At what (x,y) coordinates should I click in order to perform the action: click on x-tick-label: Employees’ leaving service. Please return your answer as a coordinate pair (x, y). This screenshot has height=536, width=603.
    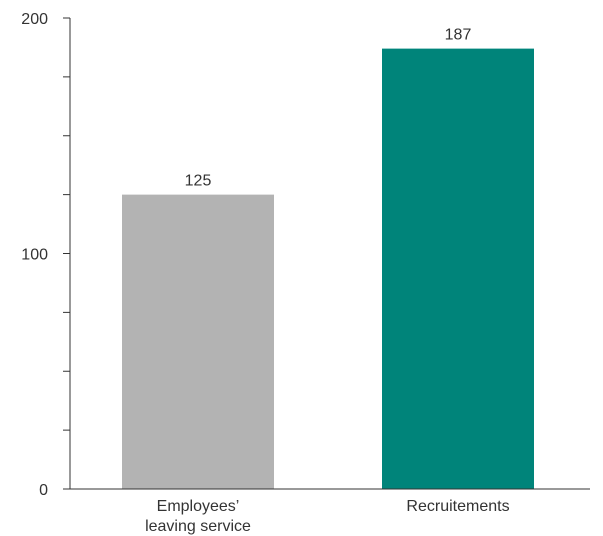
    Looking at the image, I should click on (198, 516).